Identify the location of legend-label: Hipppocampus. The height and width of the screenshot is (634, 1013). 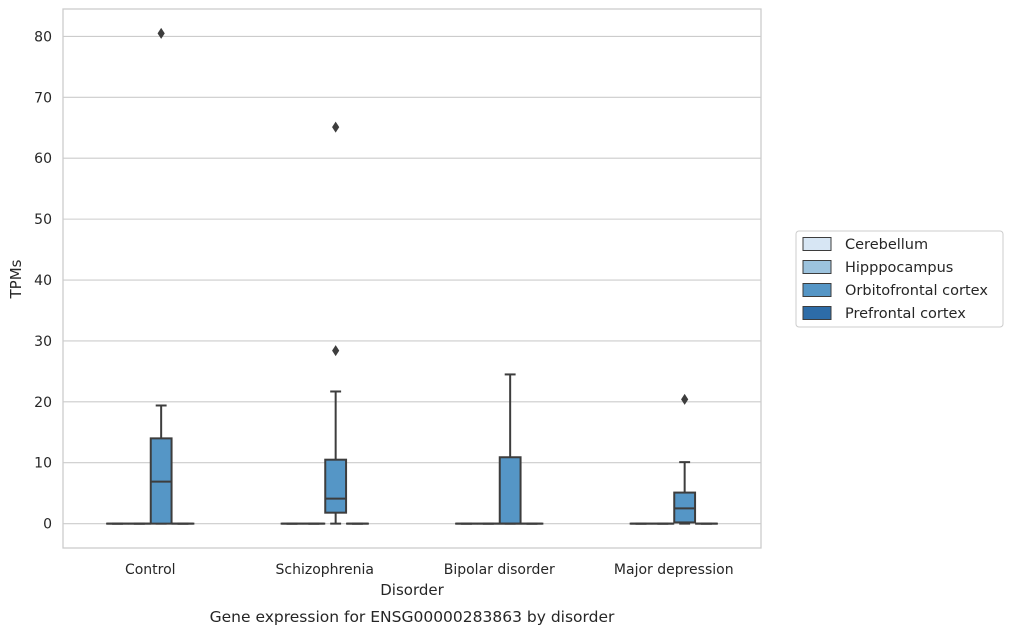
(899, 268).